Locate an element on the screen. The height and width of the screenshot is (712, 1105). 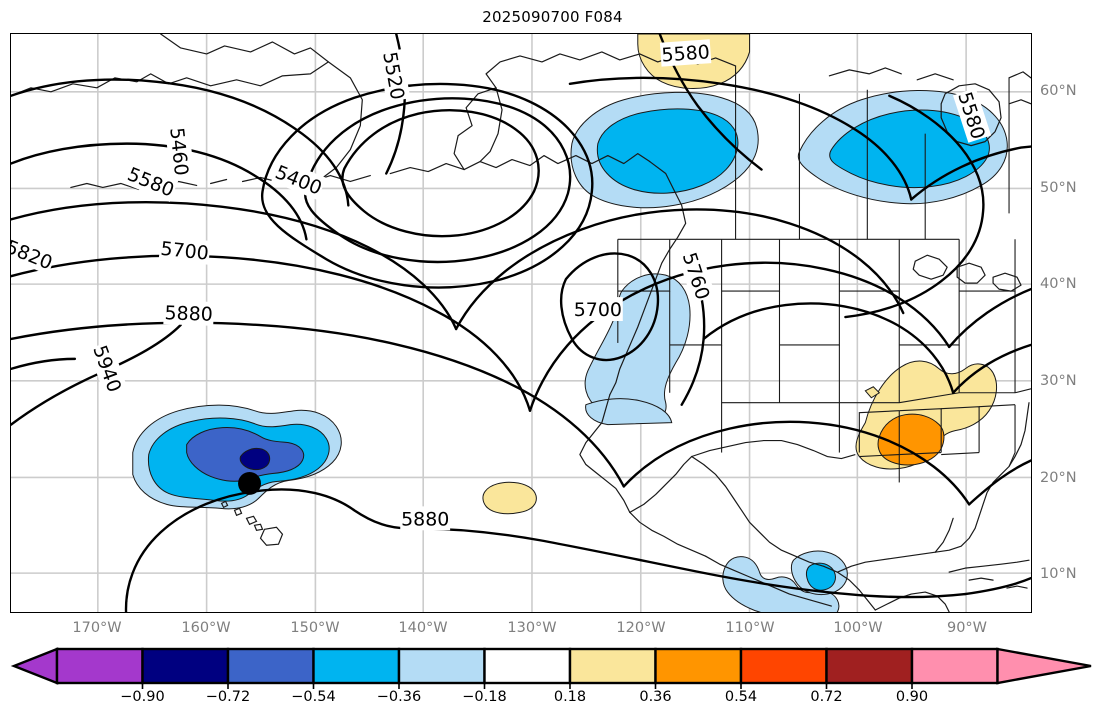
colorbar-ticks is located at coordinates (527, 686).